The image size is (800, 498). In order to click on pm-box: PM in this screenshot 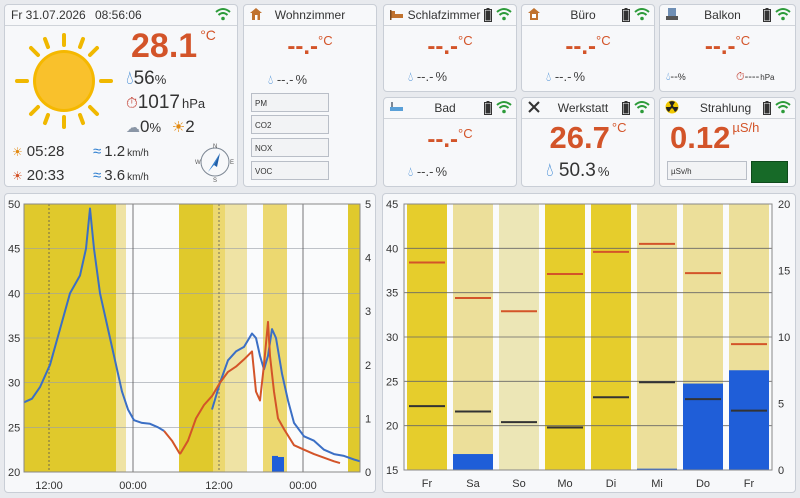, I will do `click(290, 102)`.